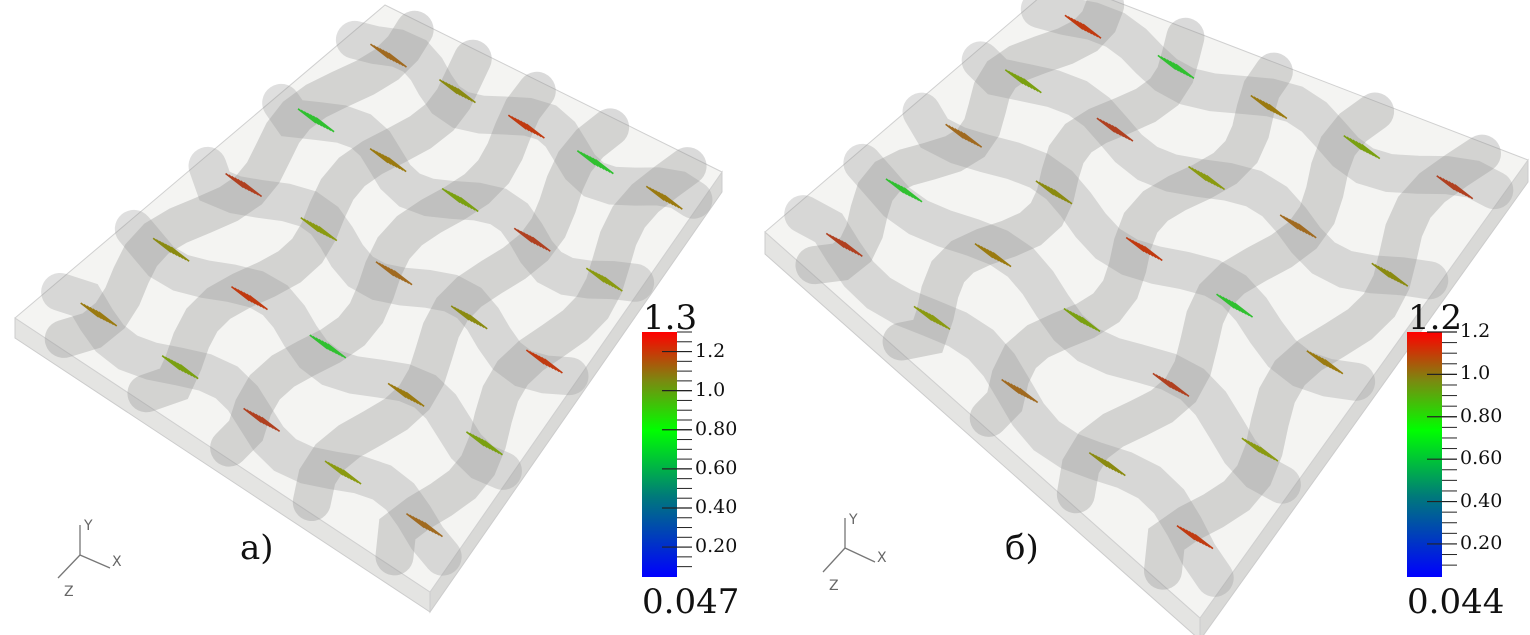 The image size is (1530, 635). What do you see at coordinates (257, 548) in the screenshot?
I see `panel-label-a: а)` at bounding box center [257, 548].